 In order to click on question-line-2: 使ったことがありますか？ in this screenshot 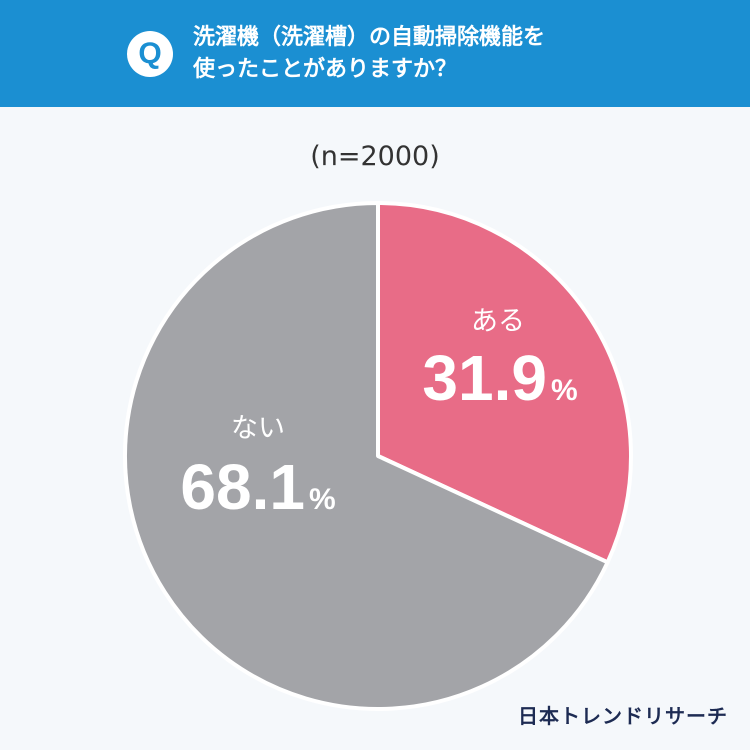, I will do `click(325, 69)`.